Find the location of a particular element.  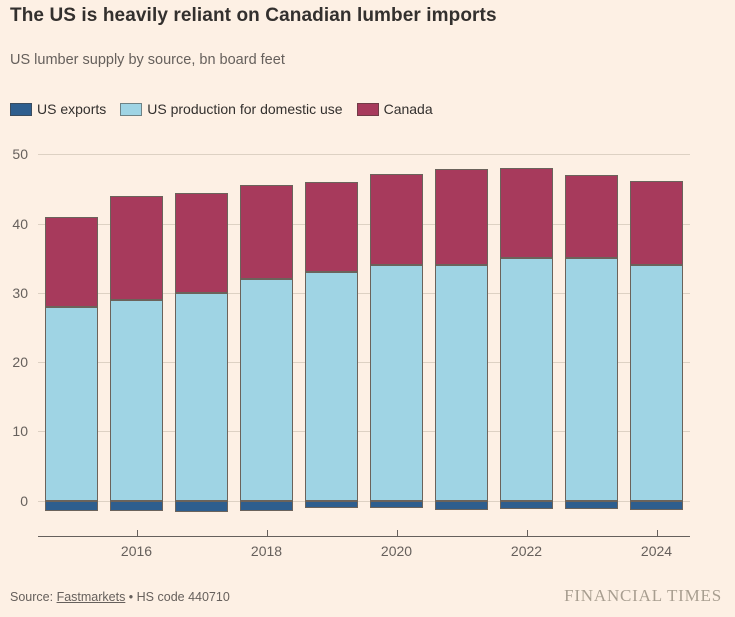

legend-item-canada: Canada is located at coordinates (394, 109).